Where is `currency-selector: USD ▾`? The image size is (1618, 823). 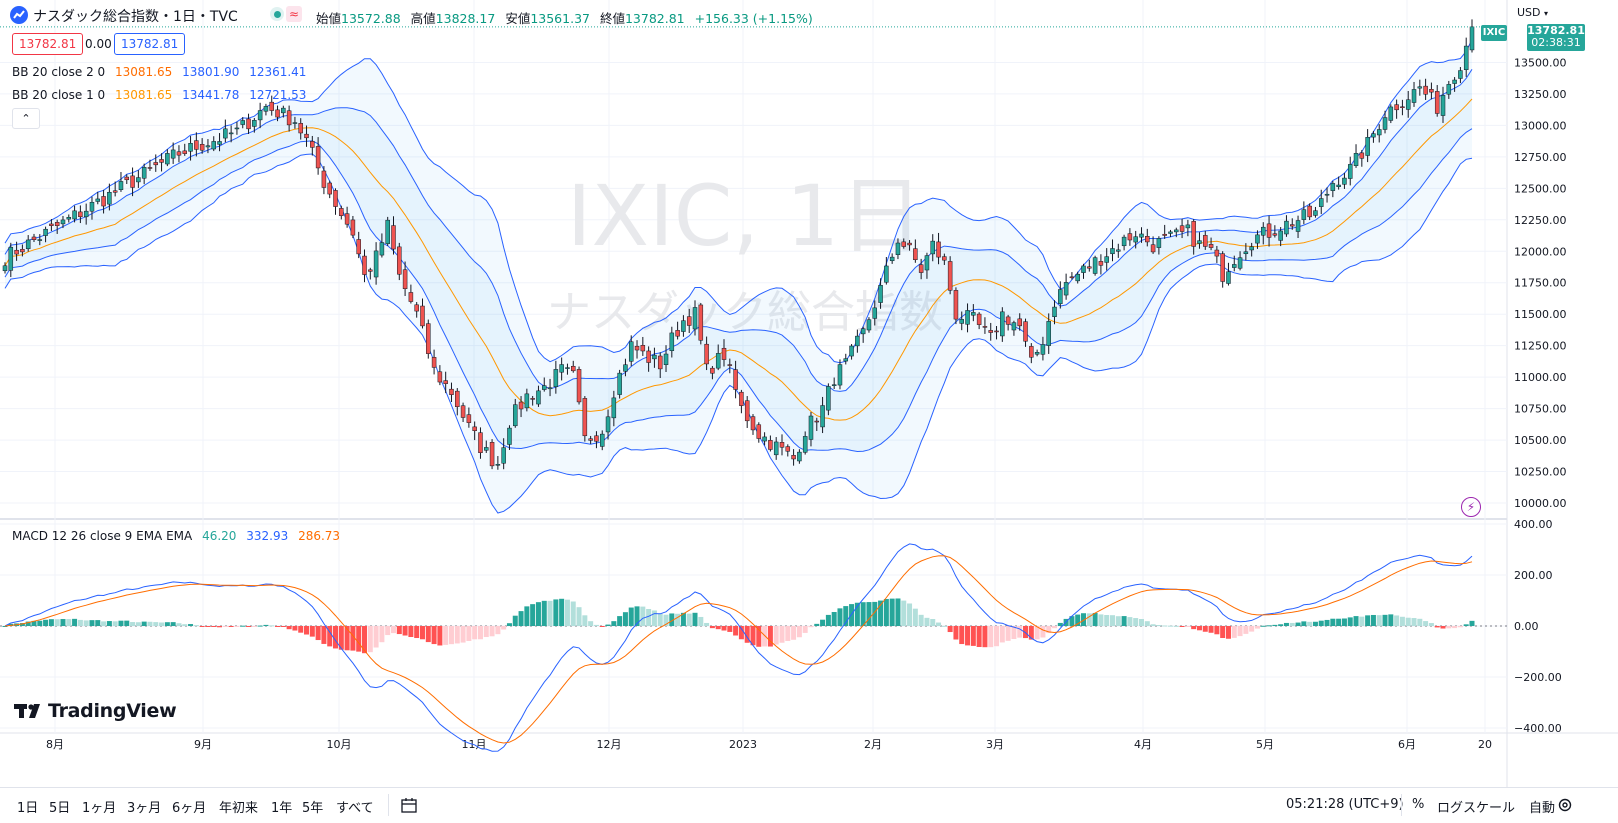
currency-selector: USD ▾ is located at coordinates (1532, 12).